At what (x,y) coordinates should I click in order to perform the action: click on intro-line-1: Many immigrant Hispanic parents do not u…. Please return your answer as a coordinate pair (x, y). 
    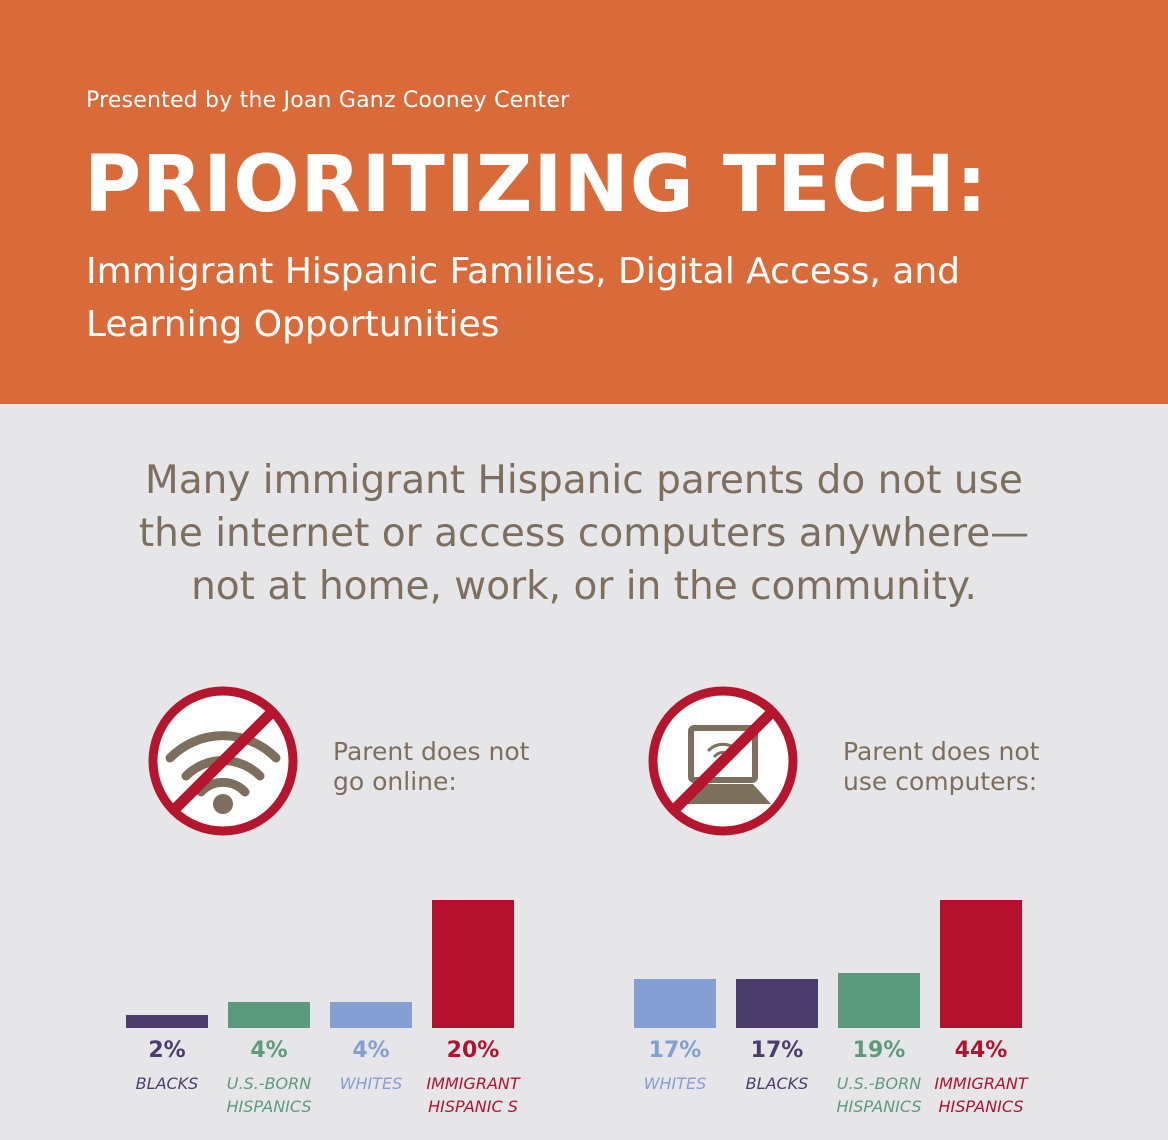
    Looking at the image, I should click on (584, 480).